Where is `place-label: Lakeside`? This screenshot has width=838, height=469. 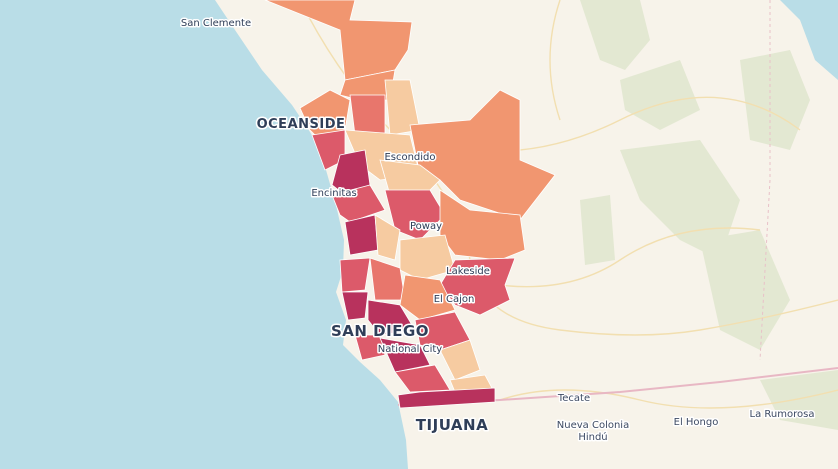
place-label: Lakeside is located at coordinates (468, 271).